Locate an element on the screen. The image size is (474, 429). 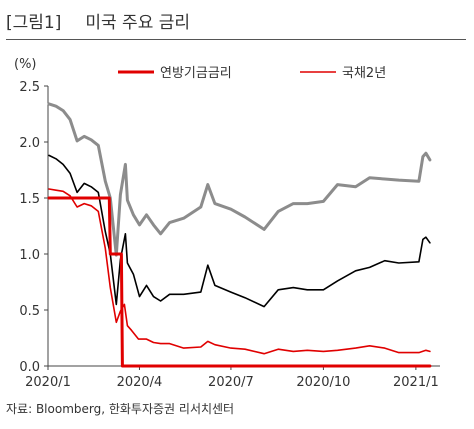
figure-tag: [그림1] is located at coordinates (34, 23).